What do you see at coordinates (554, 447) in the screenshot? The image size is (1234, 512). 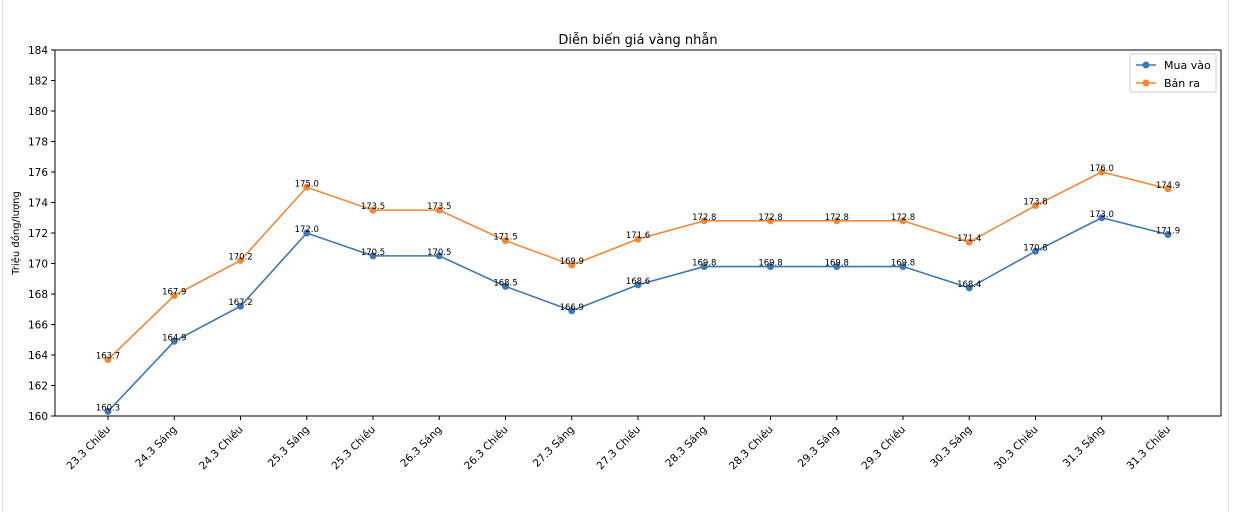 I see `x-tick-label: 27.3 Sáng` at bounding box center [554, 447].